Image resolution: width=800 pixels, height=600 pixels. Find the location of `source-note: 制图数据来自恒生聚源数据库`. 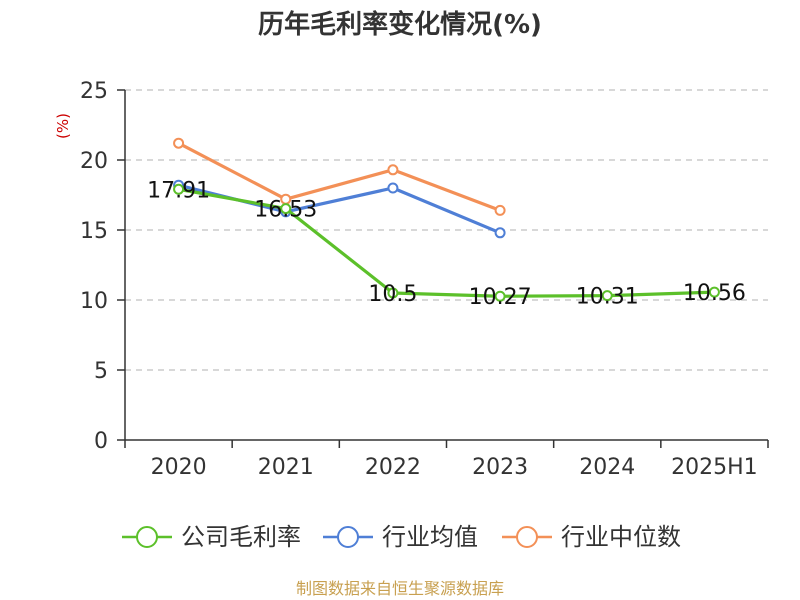

source-note: 制图数据来自恒生聚源数据库 is located at coordinates (400, 588).